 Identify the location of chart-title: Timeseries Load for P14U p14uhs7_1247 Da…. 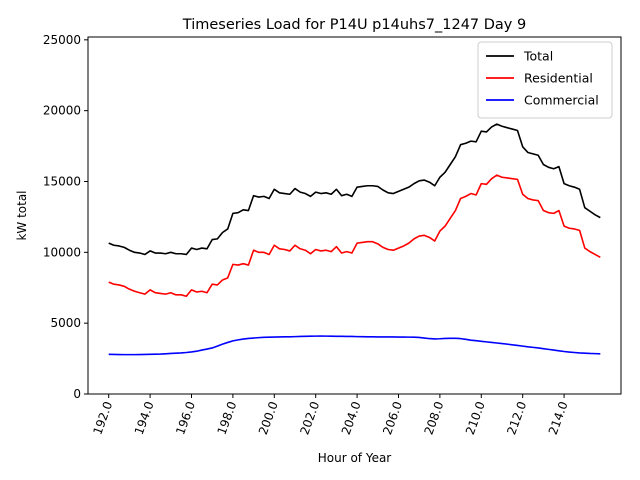
(354, 25).